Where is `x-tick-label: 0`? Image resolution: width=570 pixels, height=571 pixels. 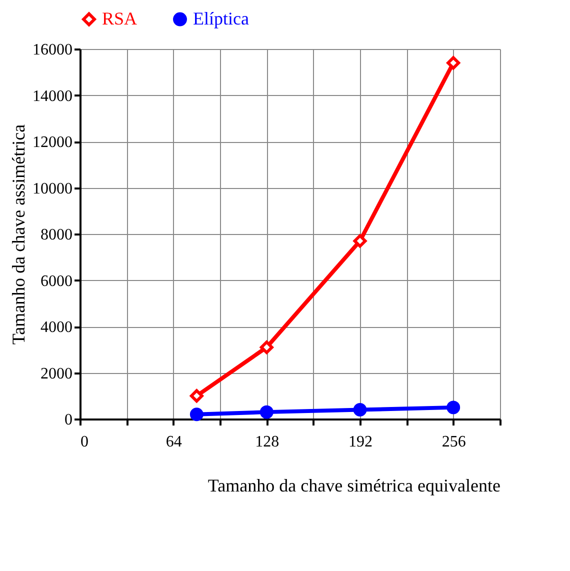
x-tick-label: 0 is located at coordinates (84, 442).